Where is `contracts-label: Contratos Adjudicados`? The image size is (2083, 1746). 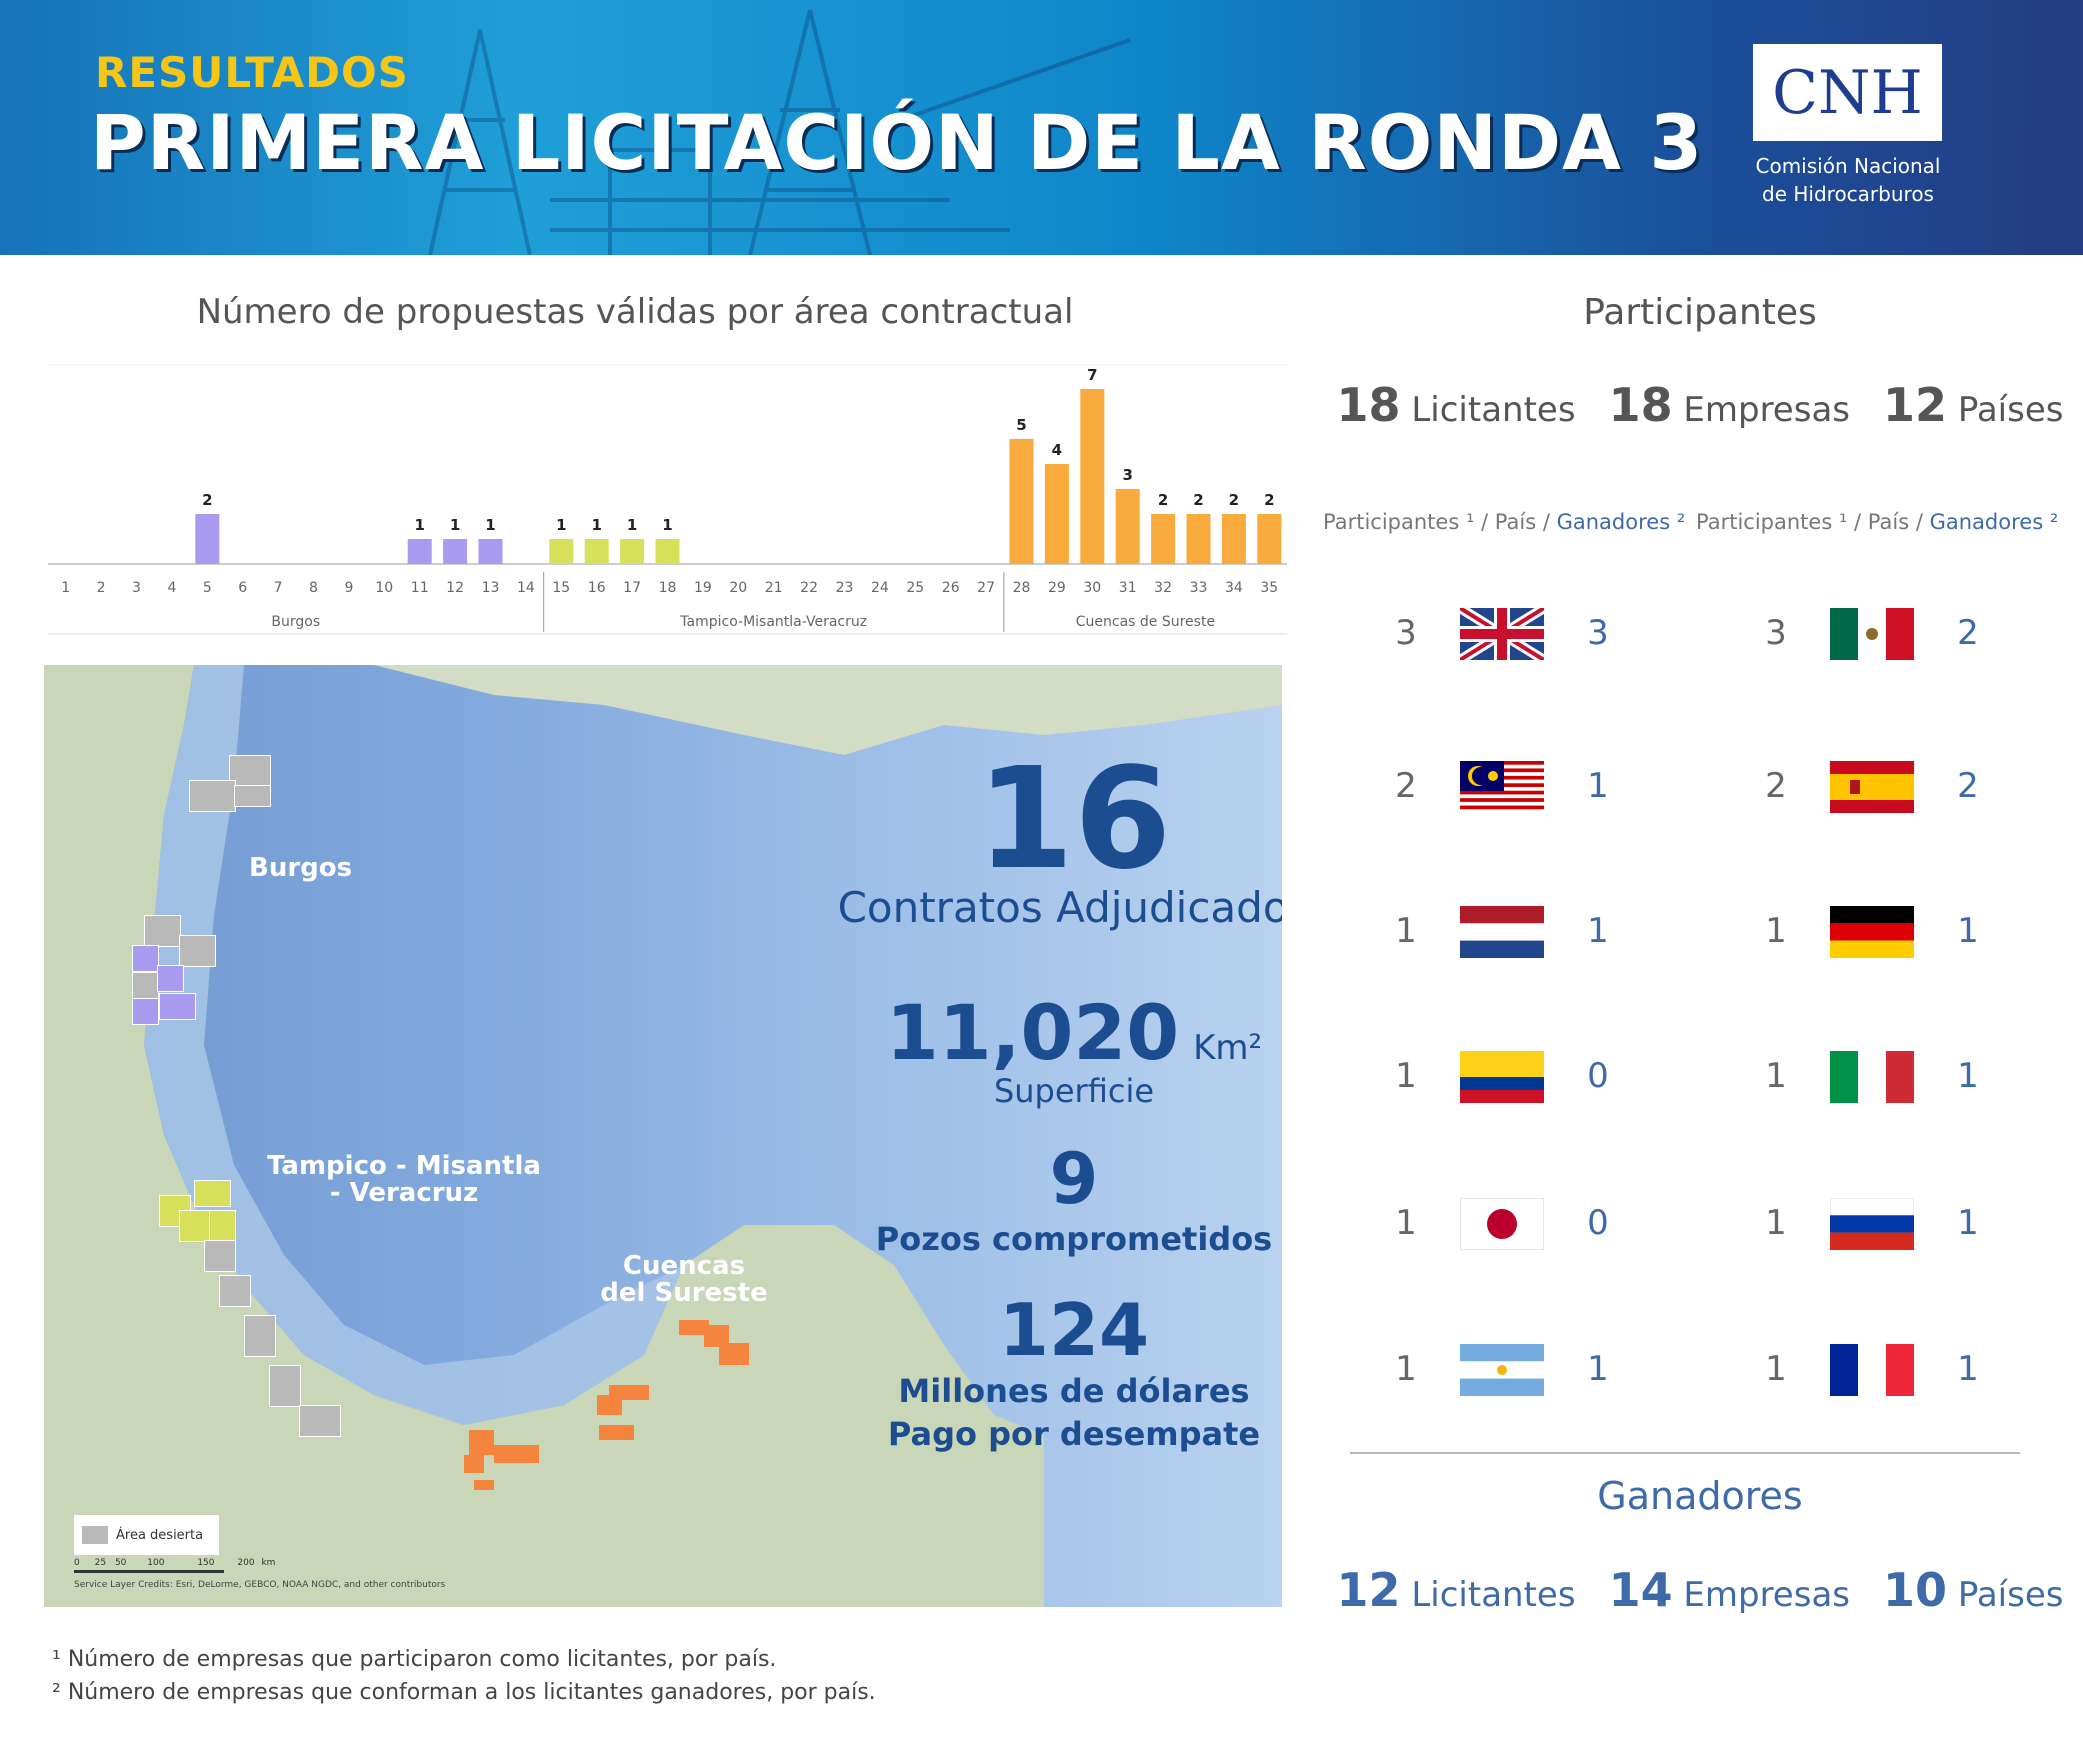
contracts-label: Contratos Adjudicados is located at coordinates (1059, 907).